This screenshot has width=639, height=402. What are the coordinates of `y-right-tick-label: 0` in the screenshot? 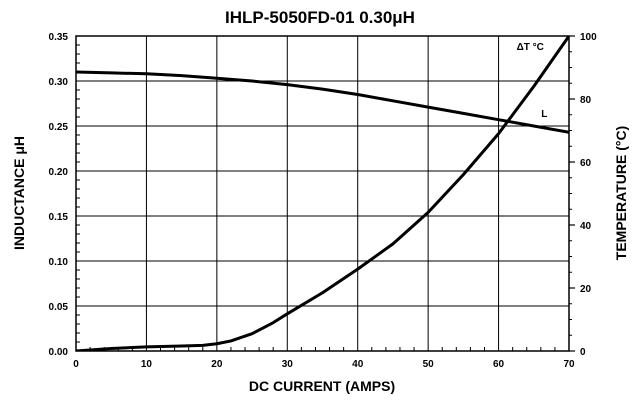 It's located at (583, 352).